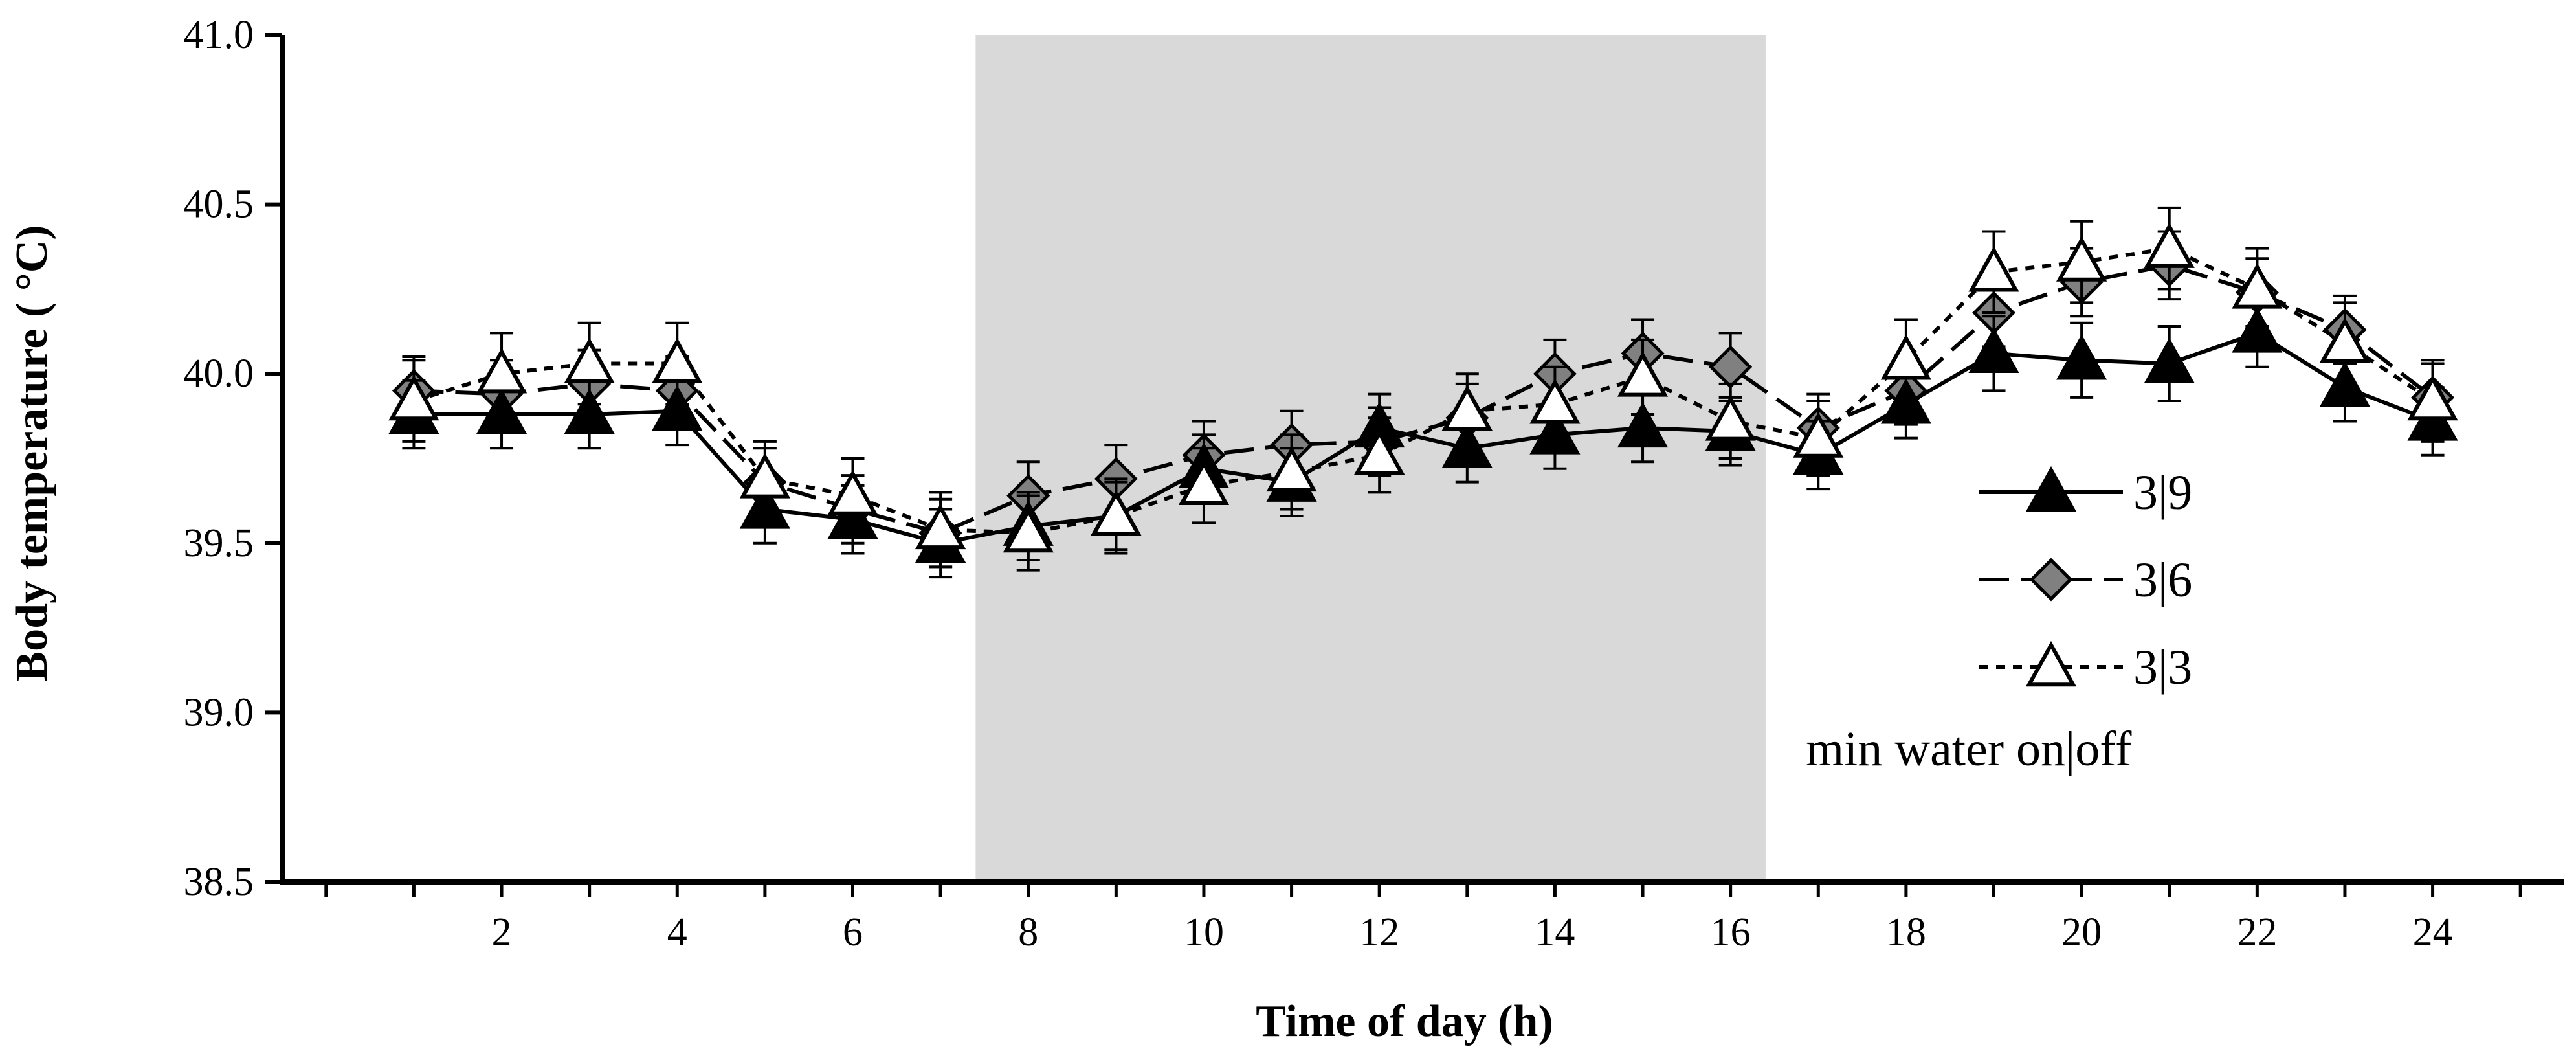 This screenshot has height=1060, width=2576. Describe the element at coordinates (219, 543) in the screenshot. I see `y-tick-label: 39.5` at that location.